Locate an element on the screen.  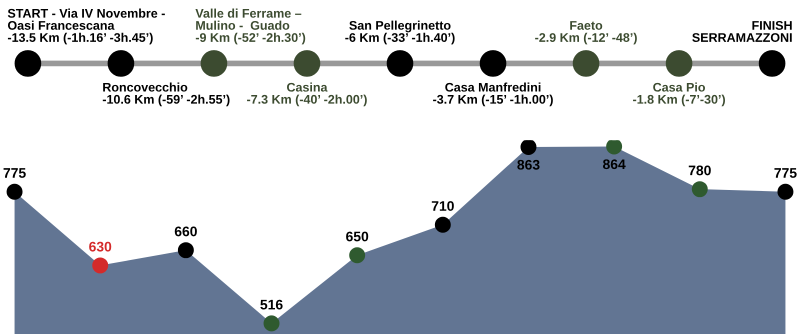
data-label: 650 is located at coordinates (357, 237).